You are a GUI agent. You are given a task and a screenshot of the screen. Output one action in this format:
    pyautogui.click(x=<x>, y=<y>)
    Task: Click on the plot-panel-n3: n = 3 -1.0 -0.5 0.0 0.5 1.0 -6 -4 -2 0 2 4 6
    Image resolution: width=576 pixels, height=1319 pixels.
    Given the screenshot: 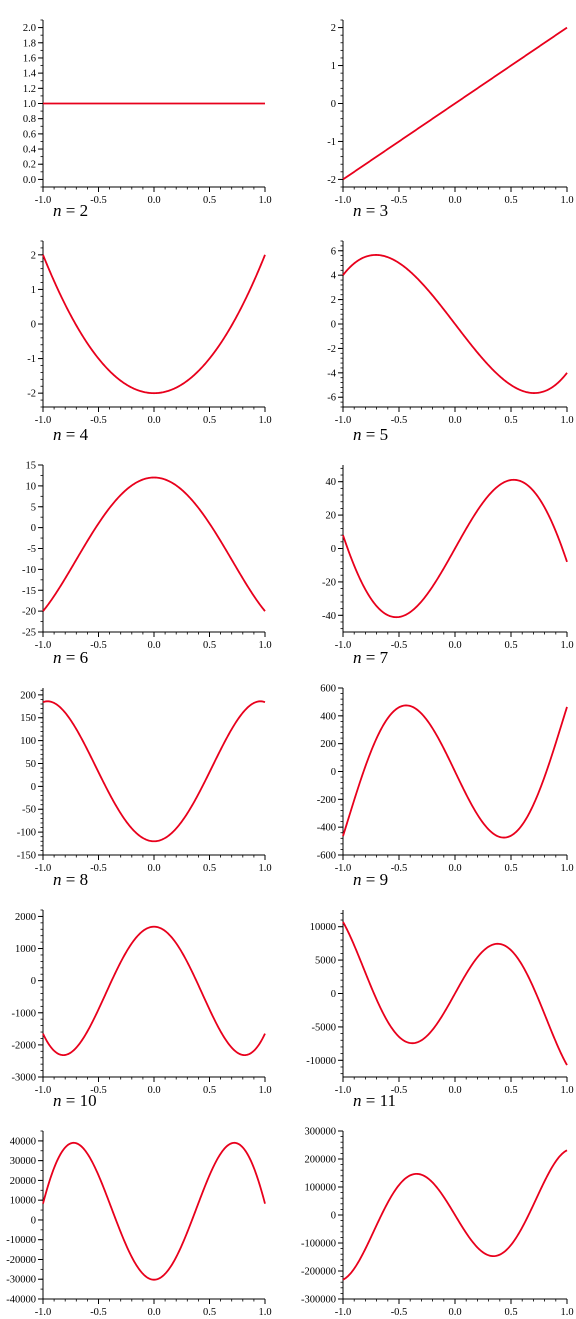 What is the action you would take?
    pyautogui.click(x=449, y=314)
    